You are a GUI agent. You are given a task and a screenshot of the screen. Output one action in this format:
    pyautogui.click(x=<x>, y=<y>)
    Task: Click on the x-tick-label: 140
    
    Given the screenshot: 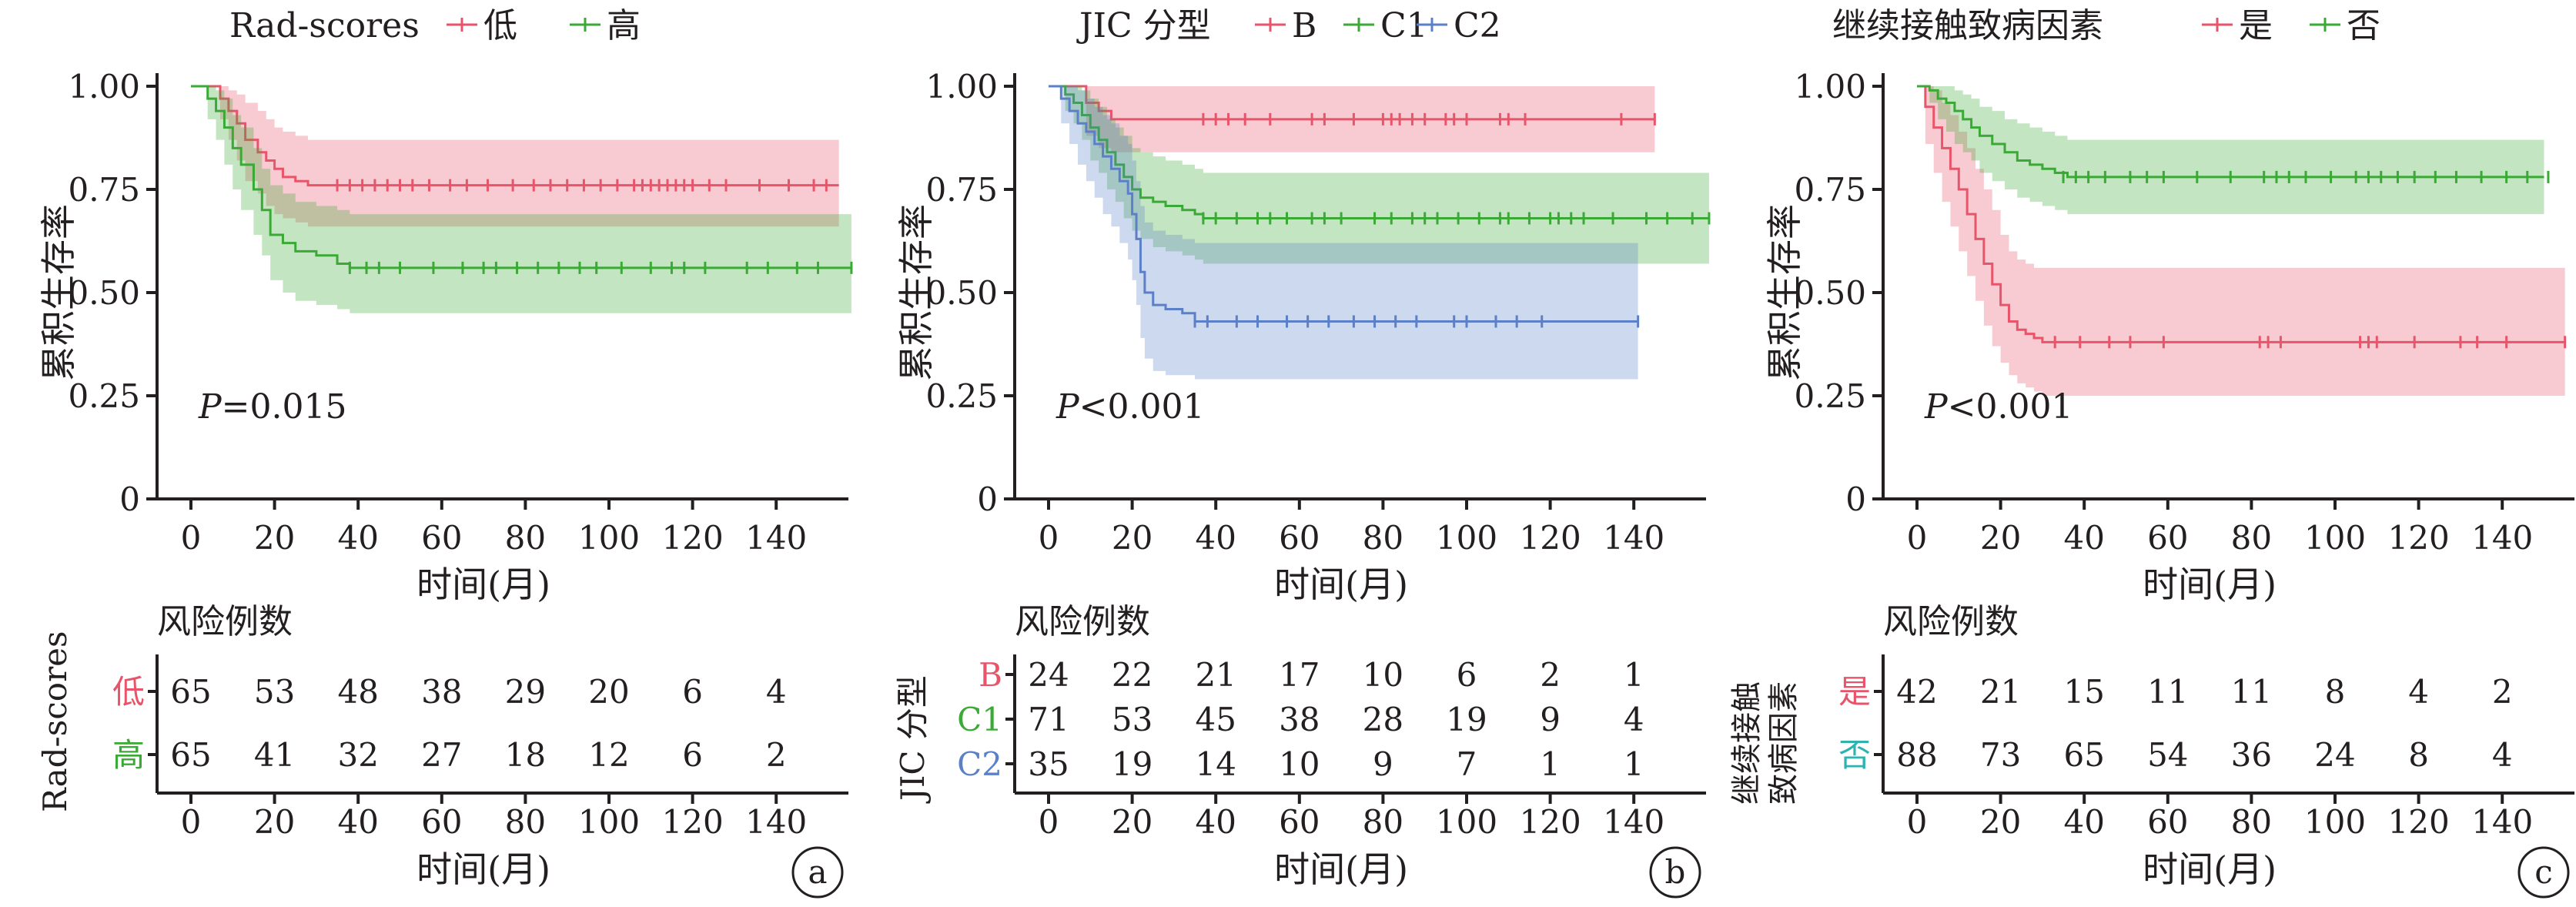 What is the action you would take?
    pyautogui.click(x=2502, y=538)
    